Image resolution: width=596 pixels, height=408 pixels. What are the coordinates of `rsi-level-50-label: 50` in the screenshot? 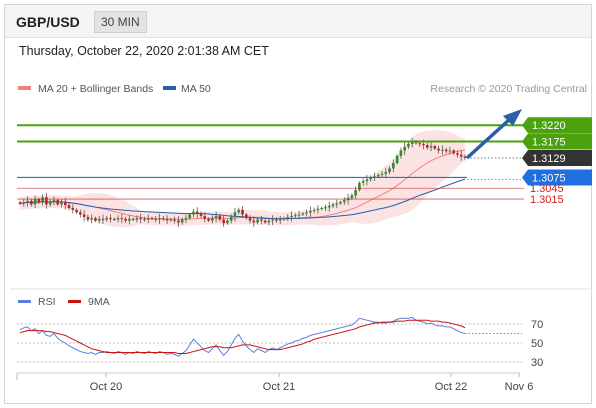 It's located at (537, 344).